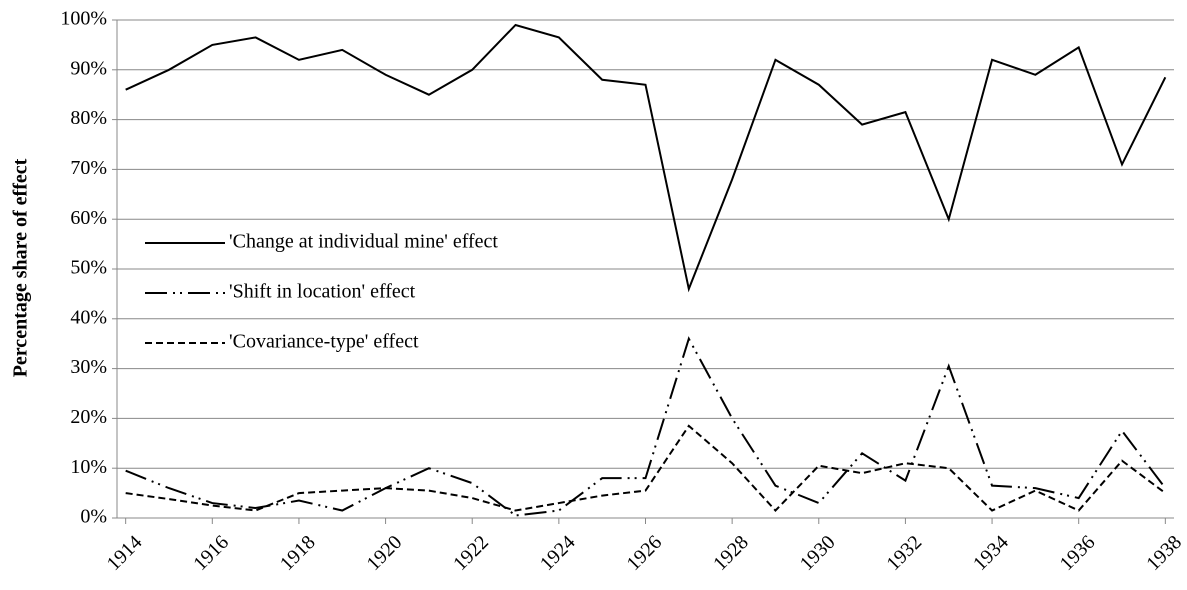 Image resolution: width=1187 pixels, height=590 pixels. I want to click on legend-label: 'Covariance-type' effect, so click(324, 342).